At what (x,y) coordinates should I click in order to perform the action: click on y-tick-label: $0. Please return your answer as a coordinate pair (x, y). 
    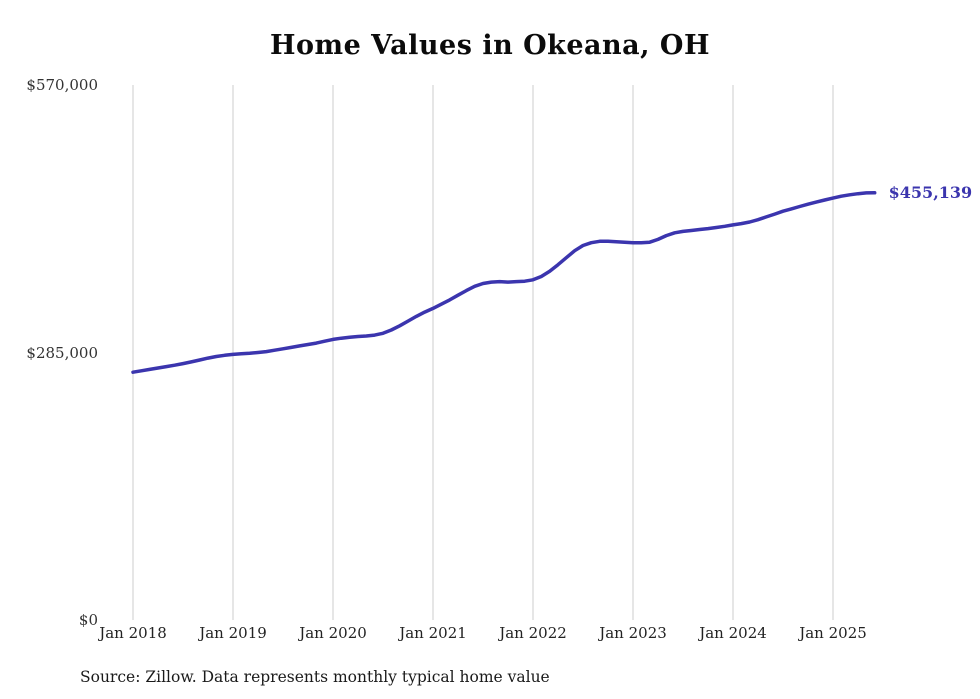
    Looking at the image, I should click on (88, 620).